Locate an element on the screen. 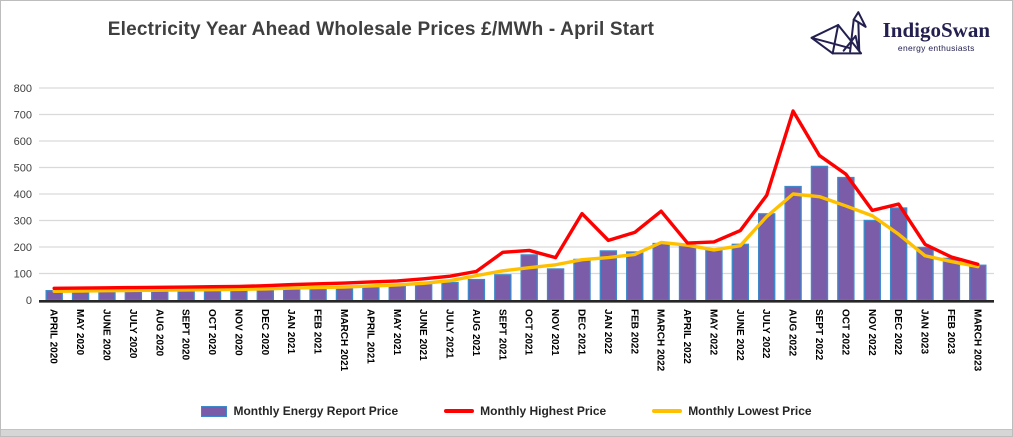 The height and width of the screenshot is (437, 1013). x-axis-label: FEB 2021 is located at coordinates (317, 331).